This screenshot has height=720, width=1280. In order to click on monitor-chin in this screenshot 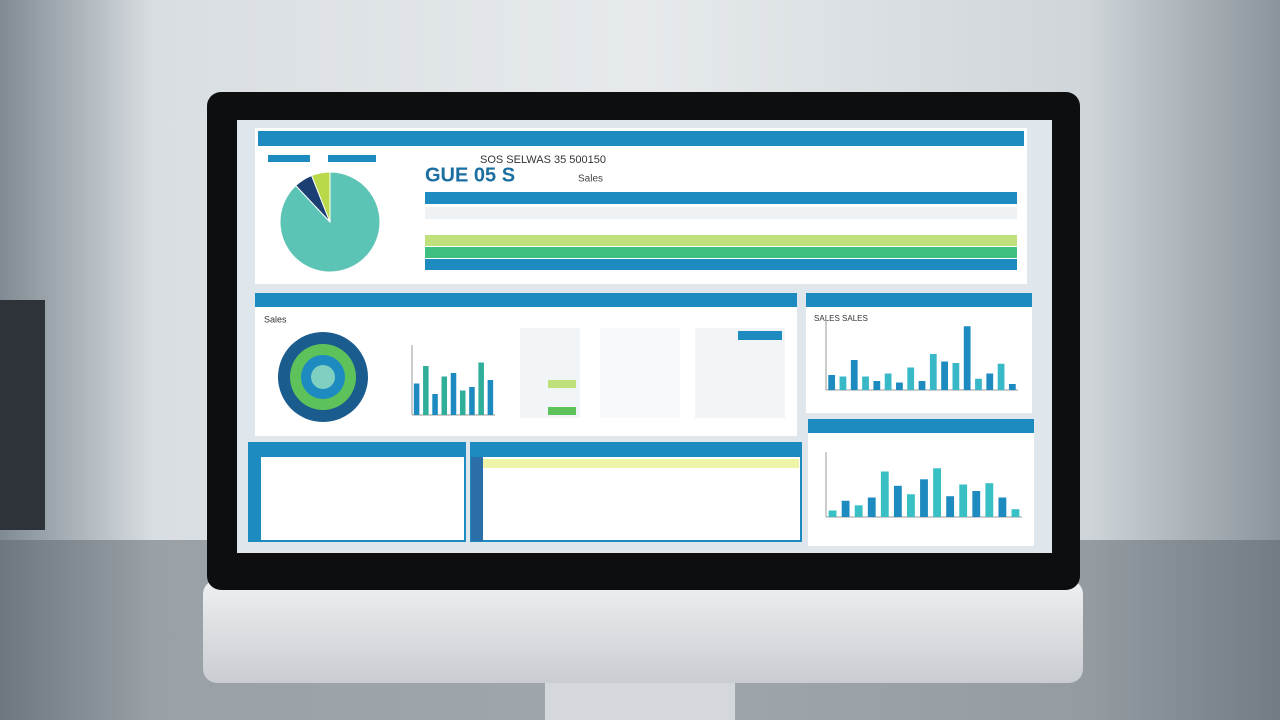, I will do `click(643, 631)`.